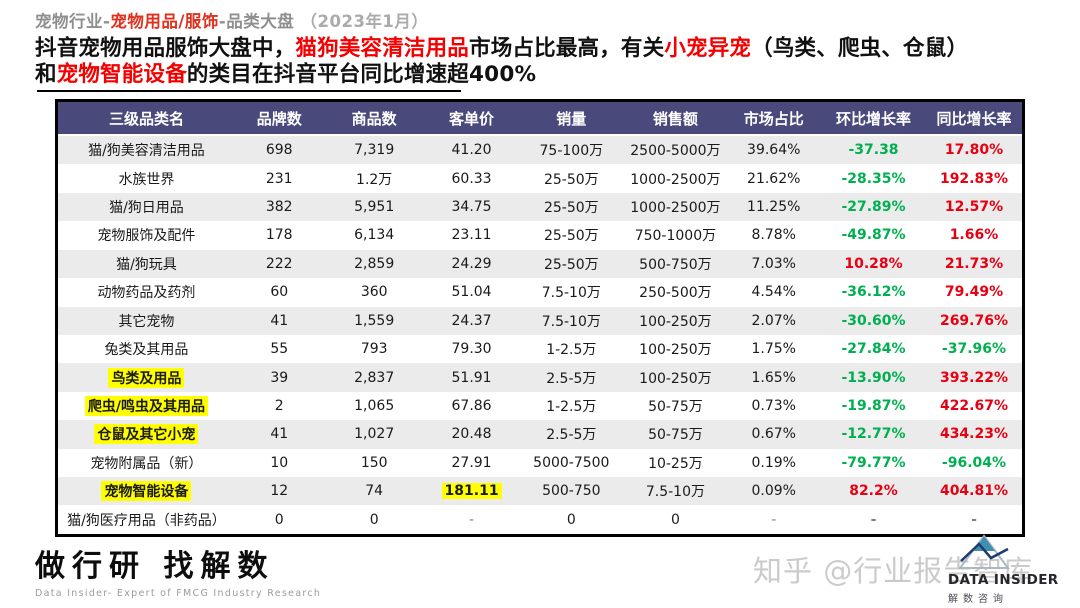 This screenshot has width=1080, height=608. I want to click on cell-mom: -12.77%, so click(873, 434).